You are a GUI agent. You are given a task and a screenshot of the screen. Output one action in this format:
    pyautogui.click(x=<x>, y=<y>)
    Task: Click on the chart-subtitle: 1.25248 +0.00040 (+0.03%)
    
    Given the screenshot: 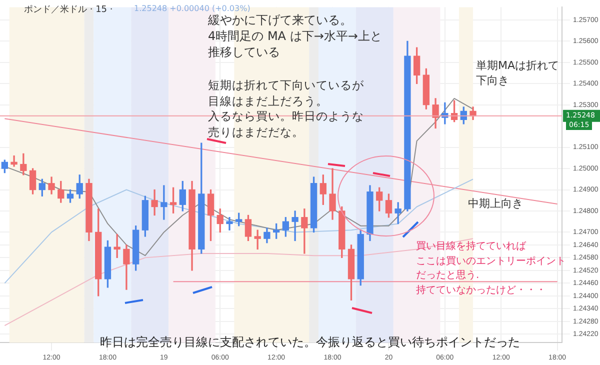 What is the action you would take?
    pyautogui.click(x=192, y=8)
    